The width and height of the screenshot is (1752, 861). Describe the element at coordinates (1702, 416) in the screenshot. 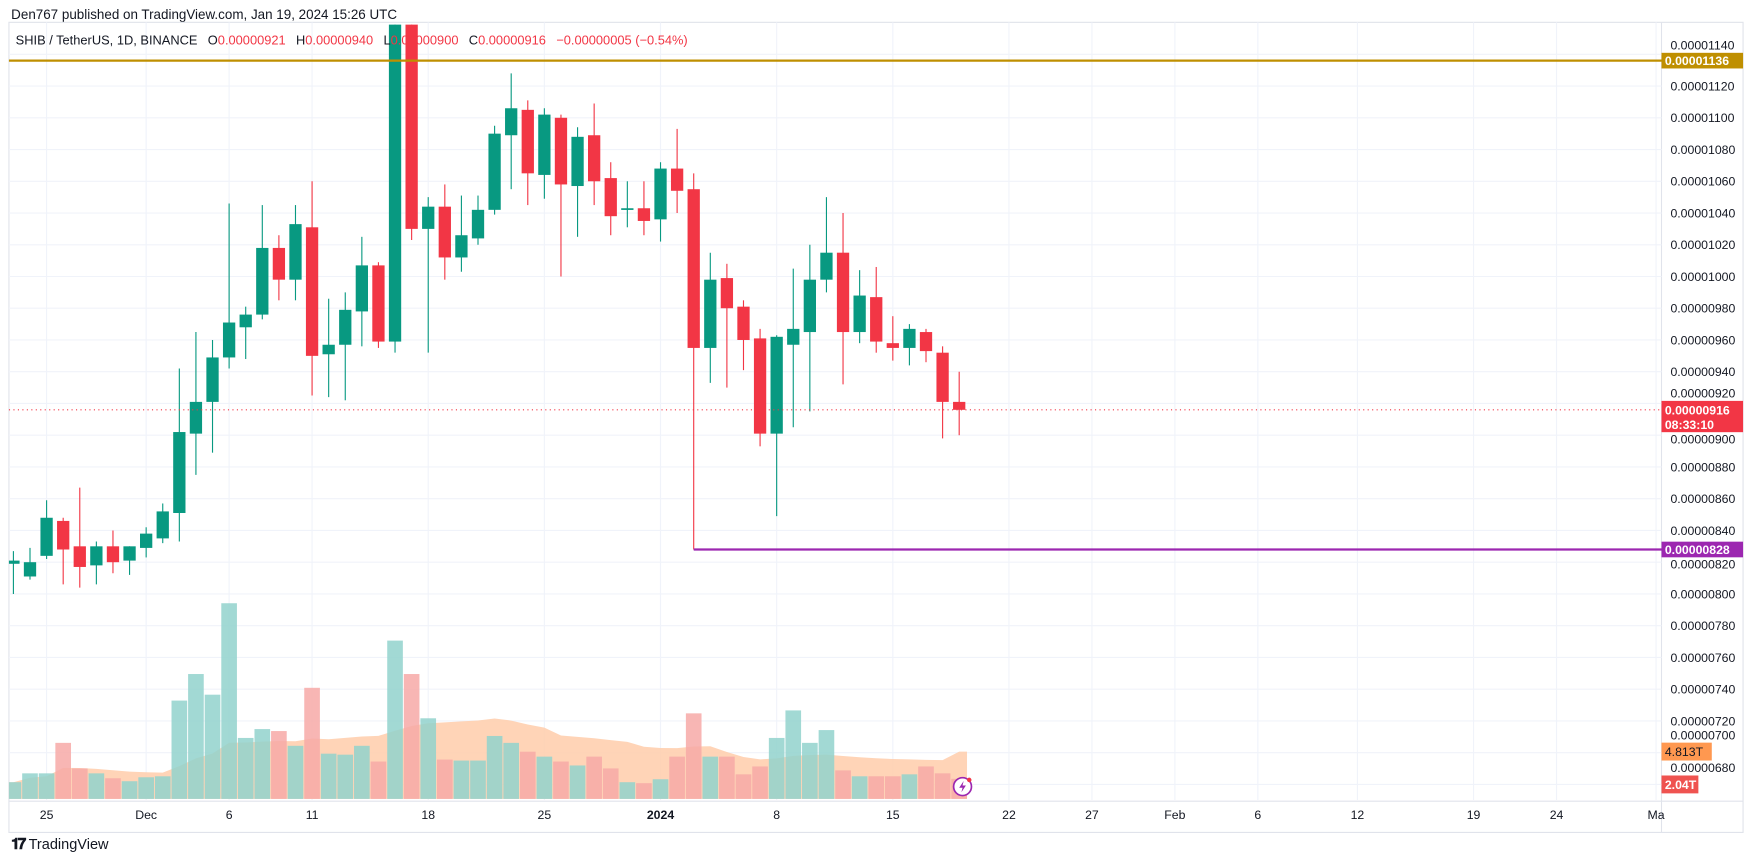

I see `last-price-tag` at that location.